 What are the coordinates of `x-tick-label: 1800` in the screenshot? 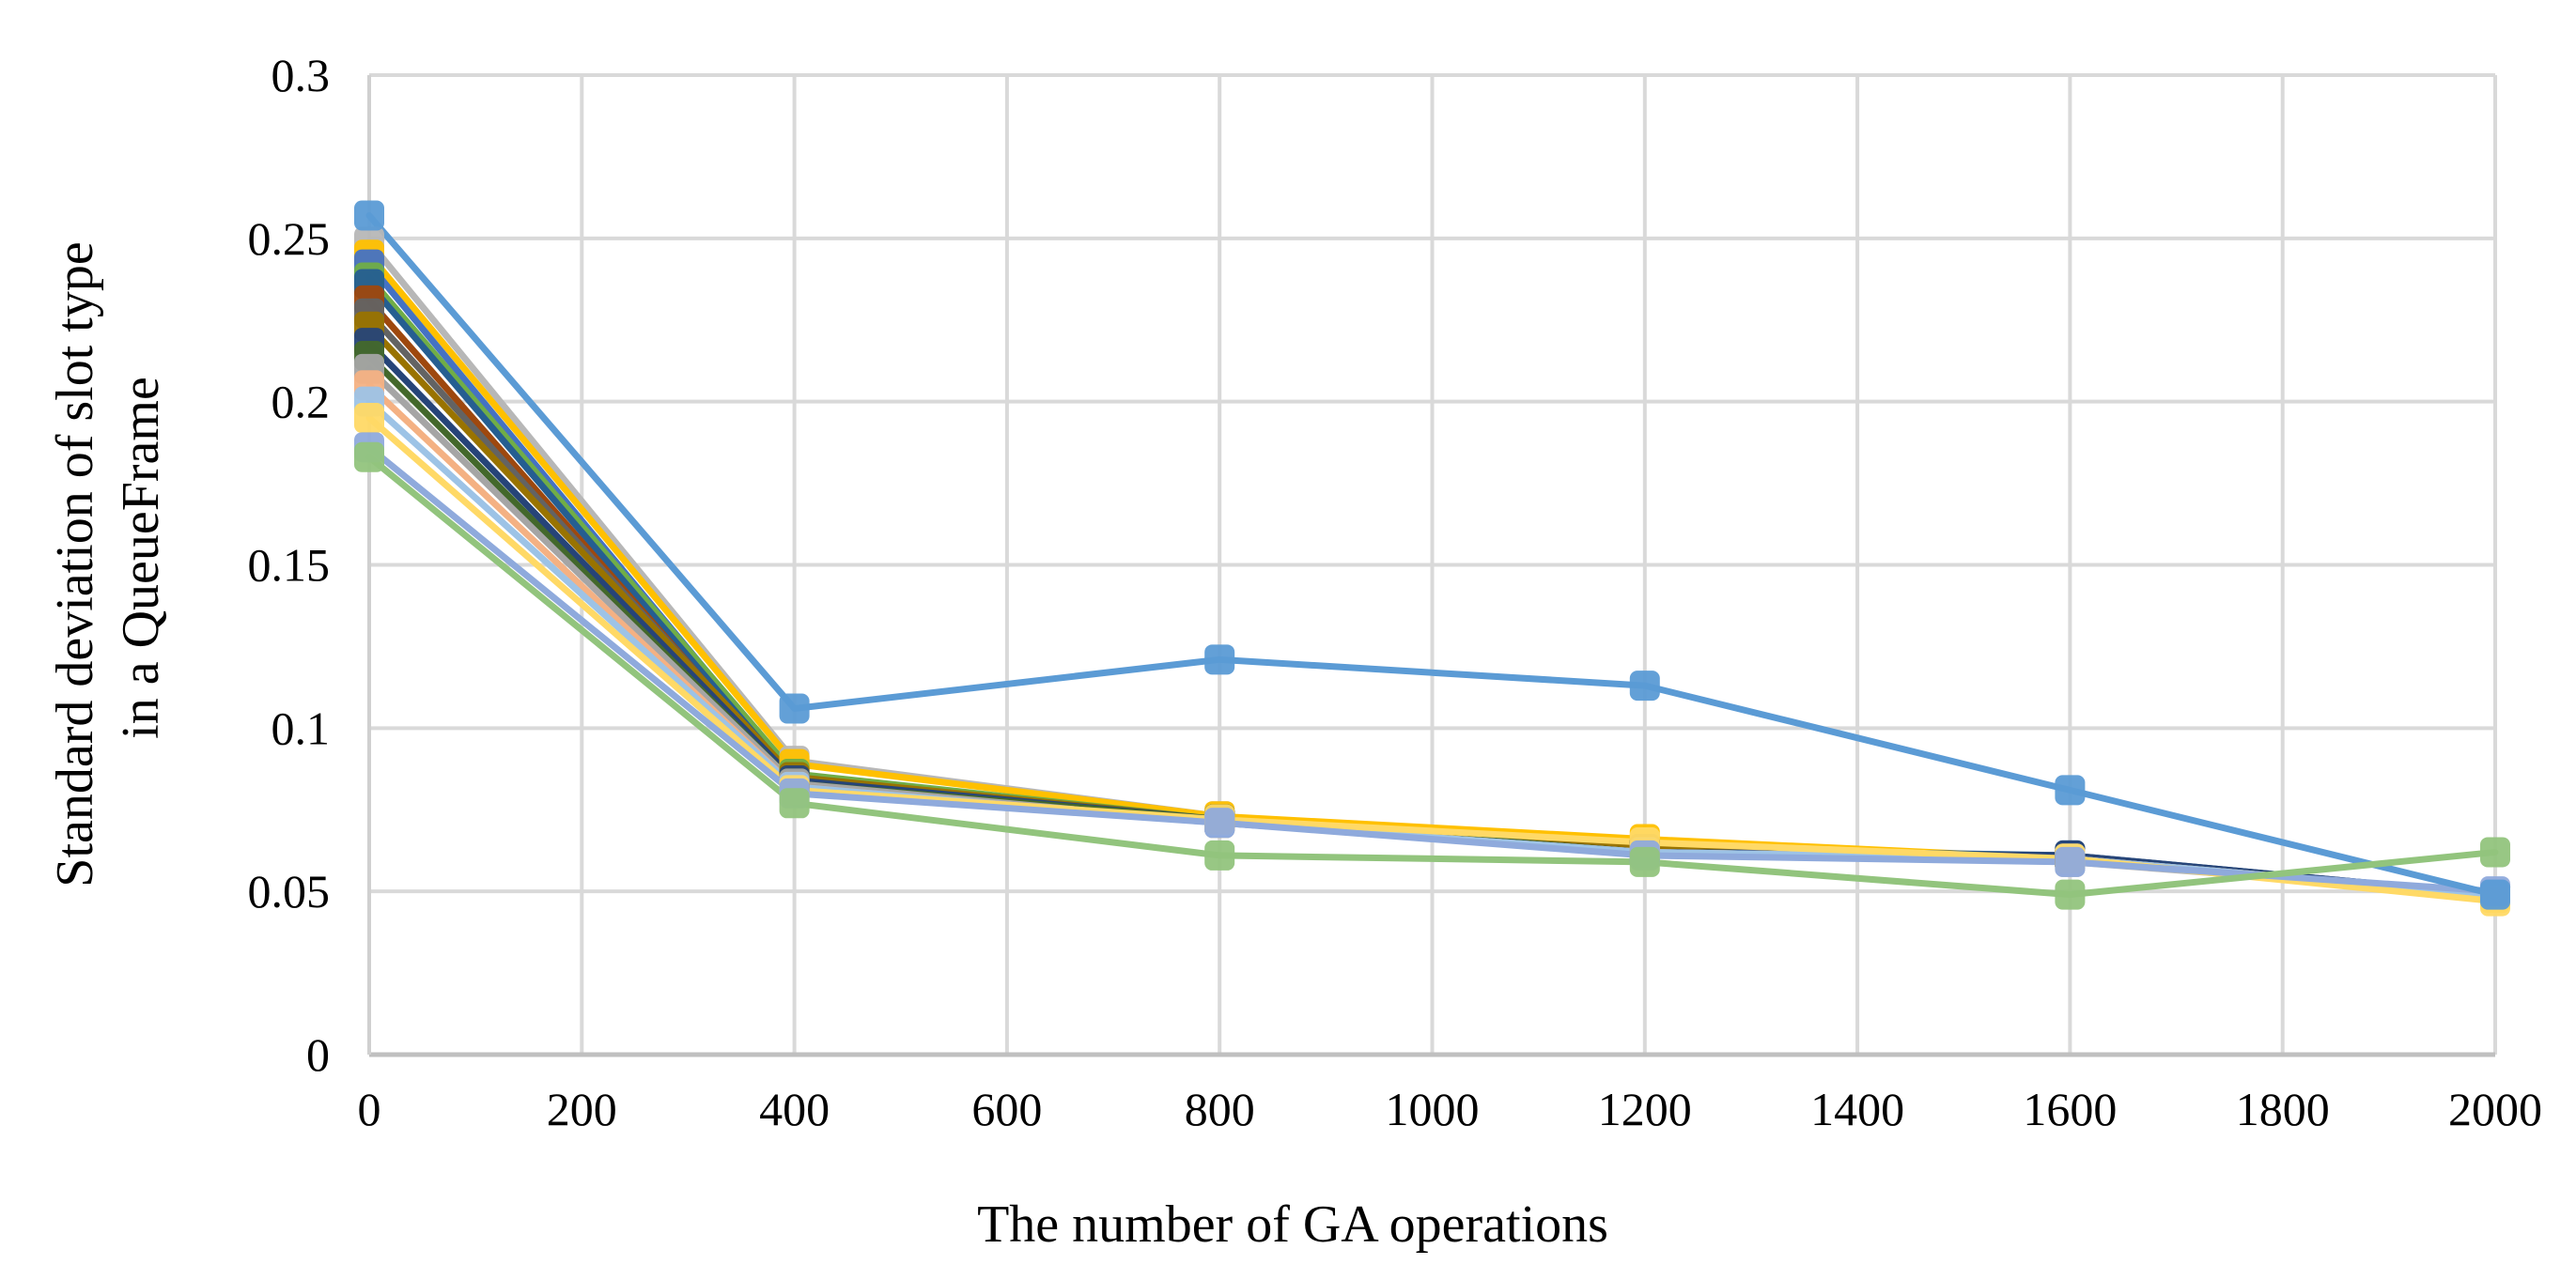 It's located at (2283, 1109).